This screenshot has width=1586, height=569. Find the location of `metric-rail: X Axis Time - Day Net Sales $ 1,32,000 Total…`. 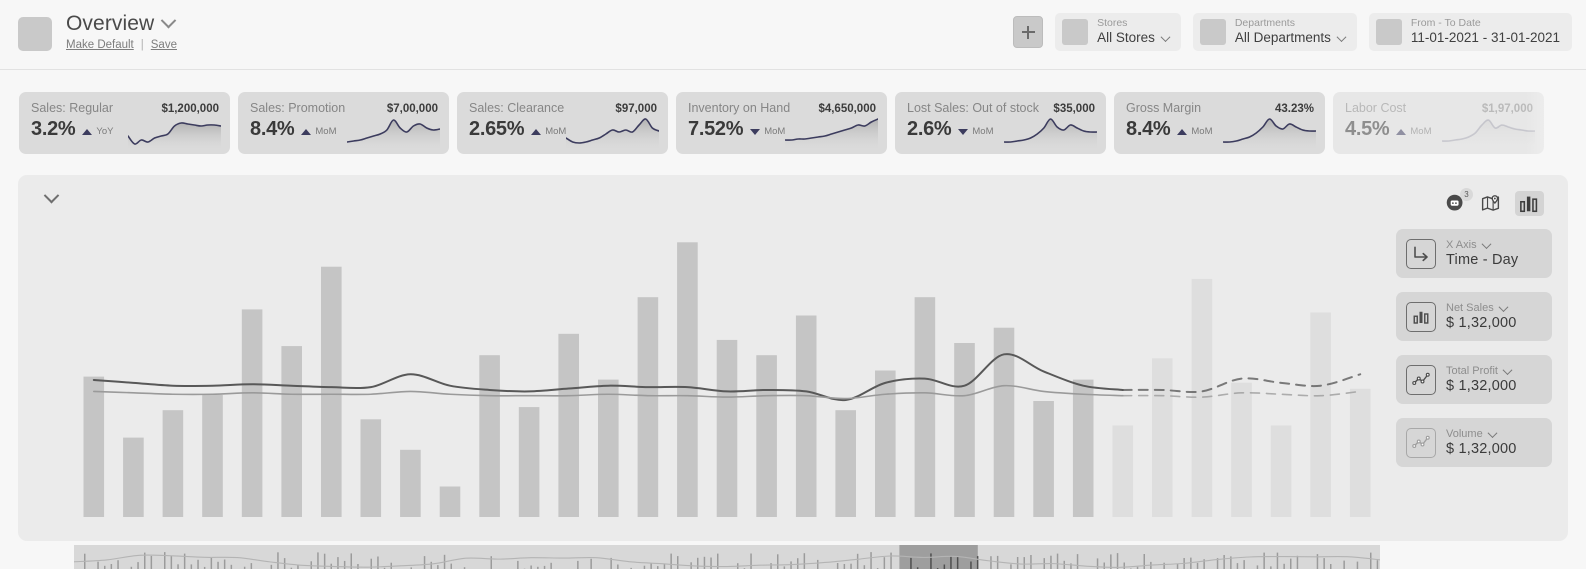

metric-rail: X Axis Time - Day Net Sales $ 1,32,000 Total… is located at coordinates (1474, 348).